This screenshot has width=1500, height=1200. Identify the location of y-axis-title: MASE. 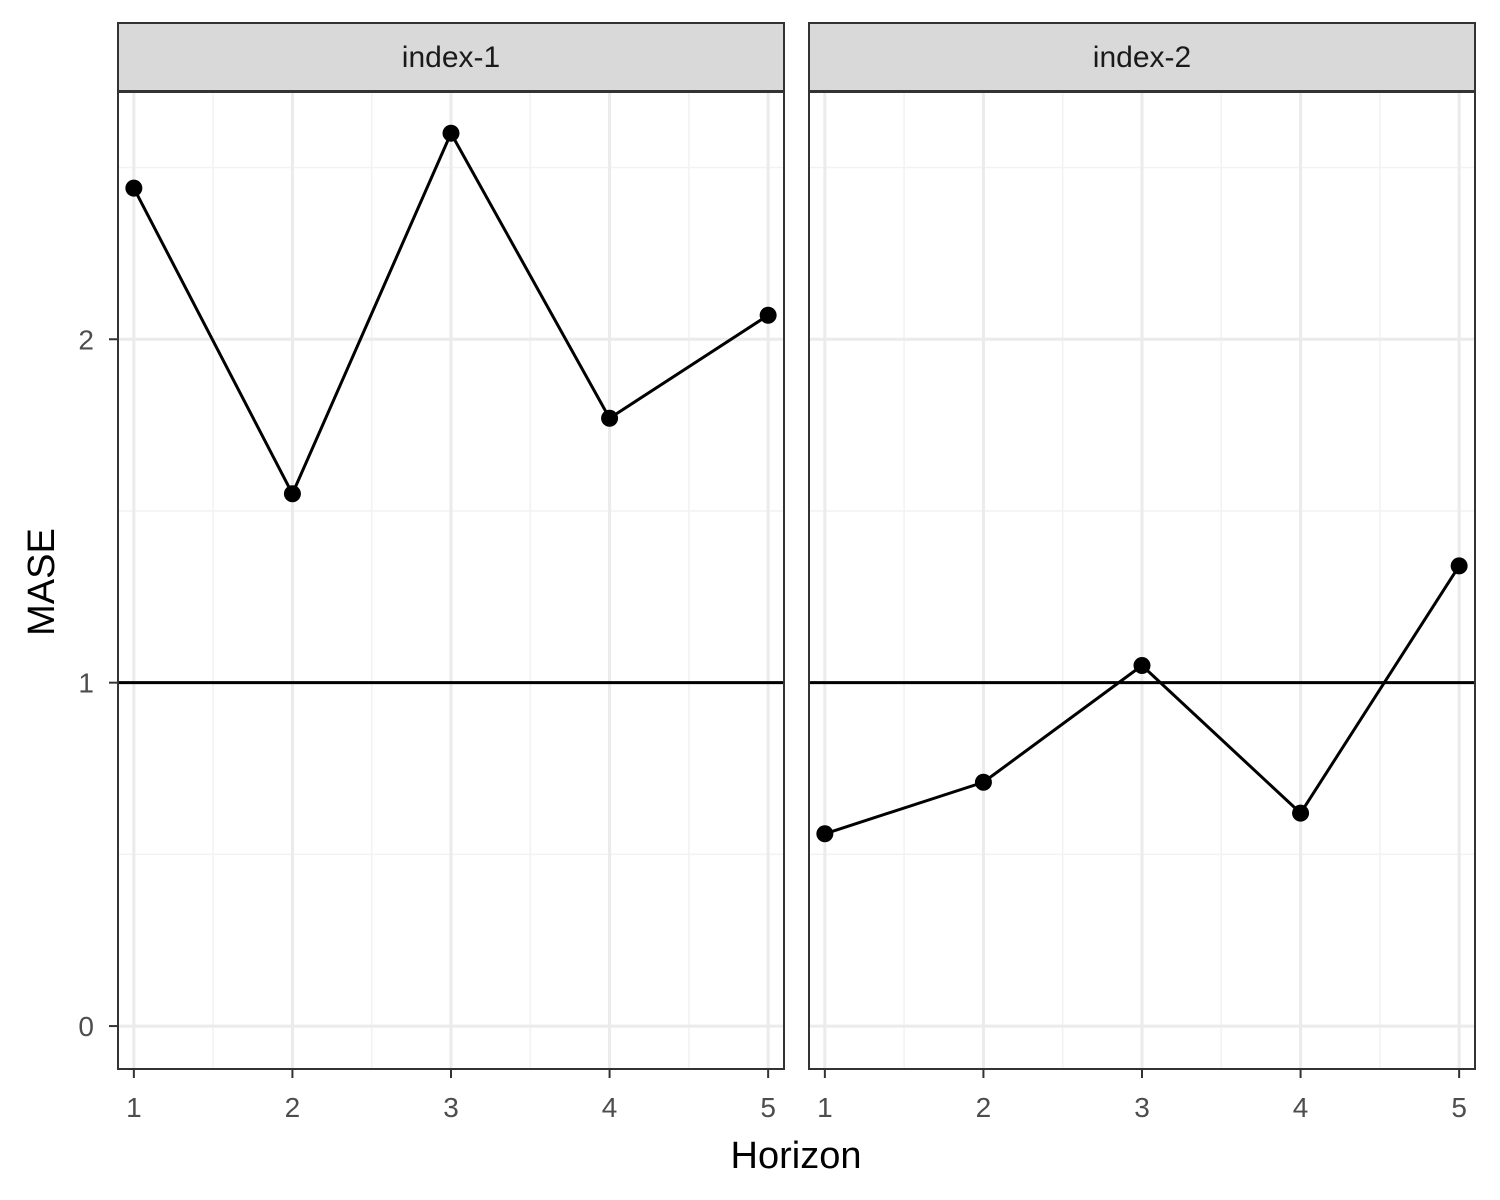
(42, 582).